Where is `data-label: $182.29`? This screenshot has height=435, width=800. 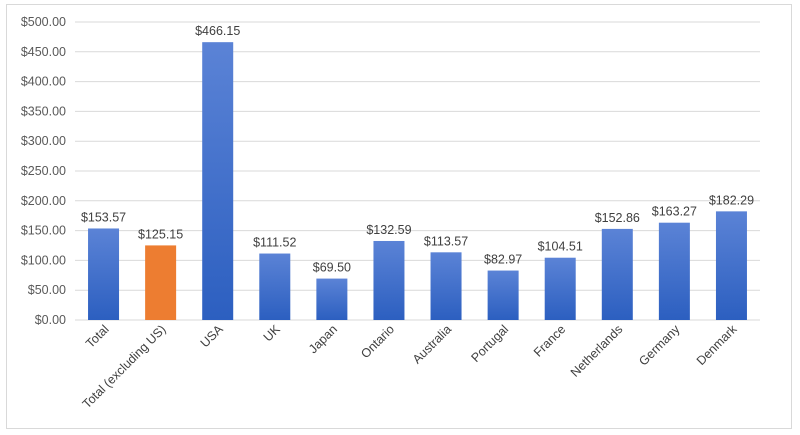
data-label: $182.29 is located at coordinates (731, 200).